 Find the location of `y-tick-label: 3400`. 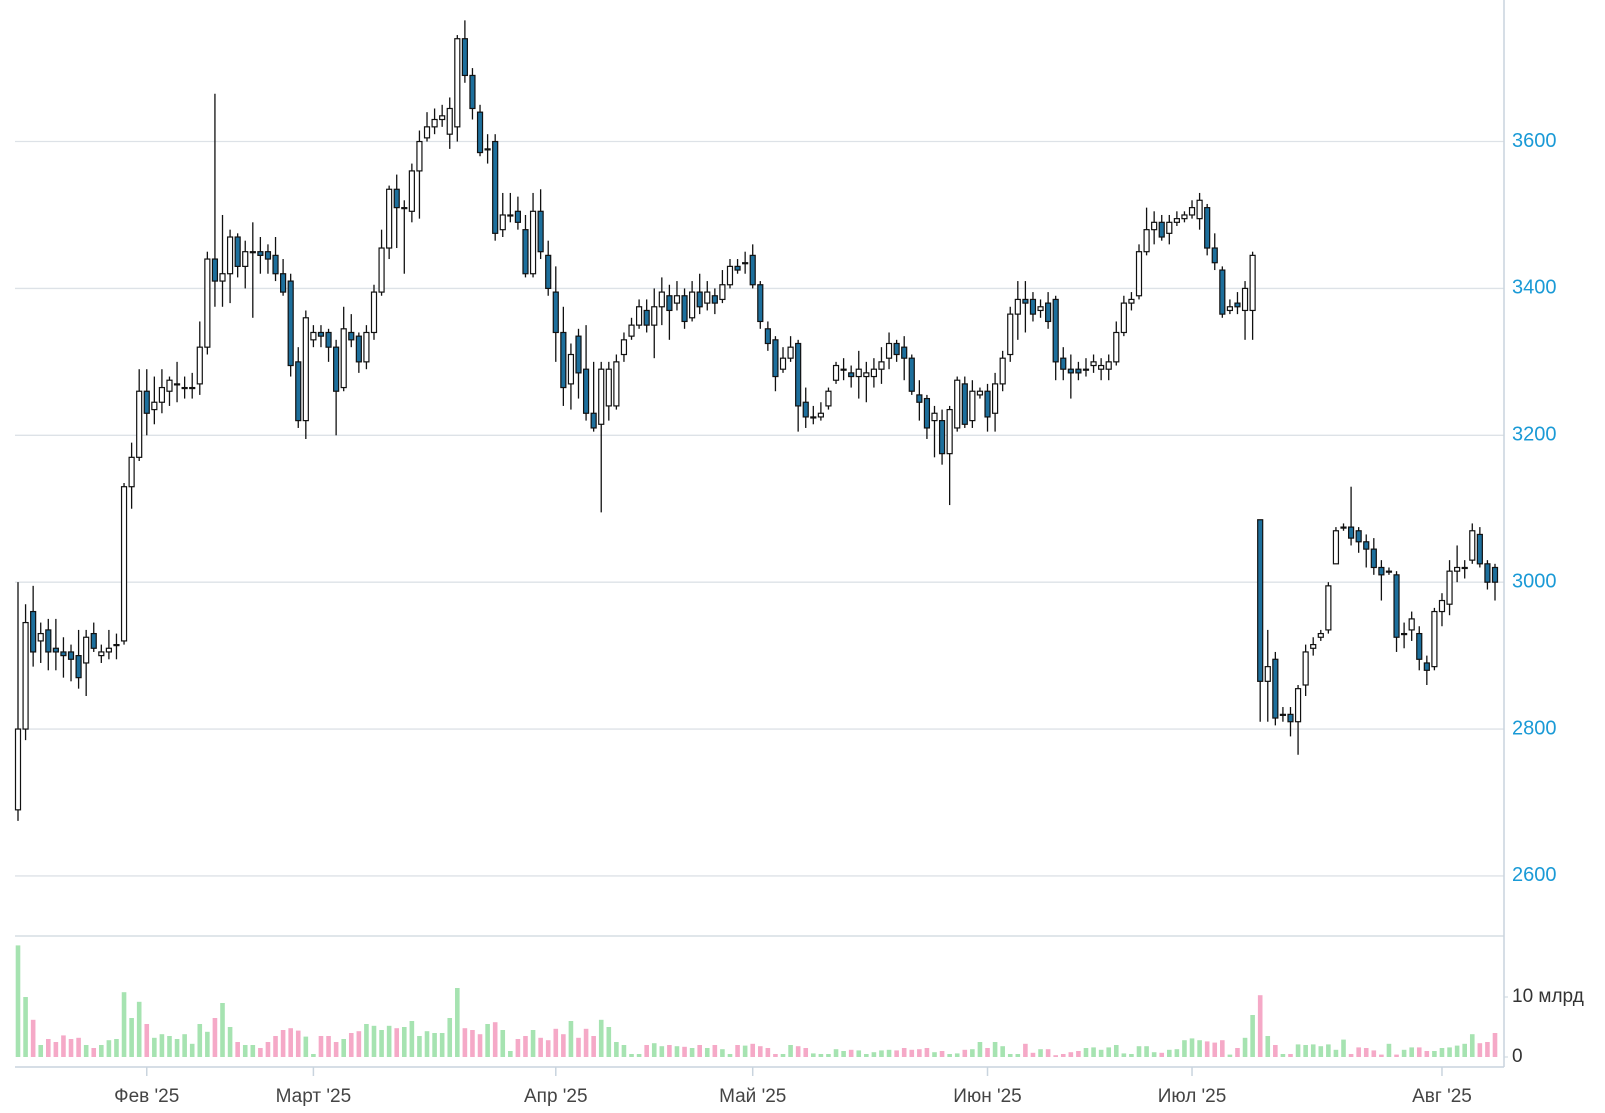

y-tick-label: 3400 is located at coordinates (1534, 288).